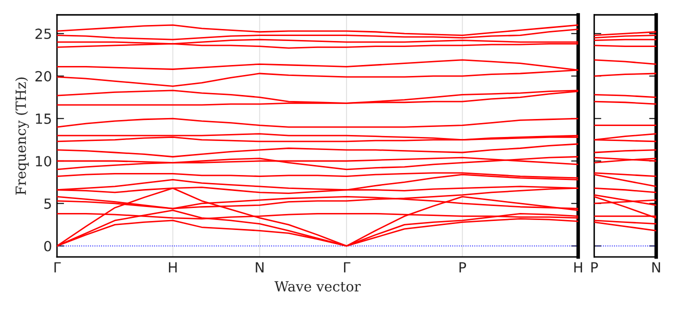 Image resolution: width=676 pixels, height=310 pixels. I want to click on y-tick-label: 15, so click(43, 119).